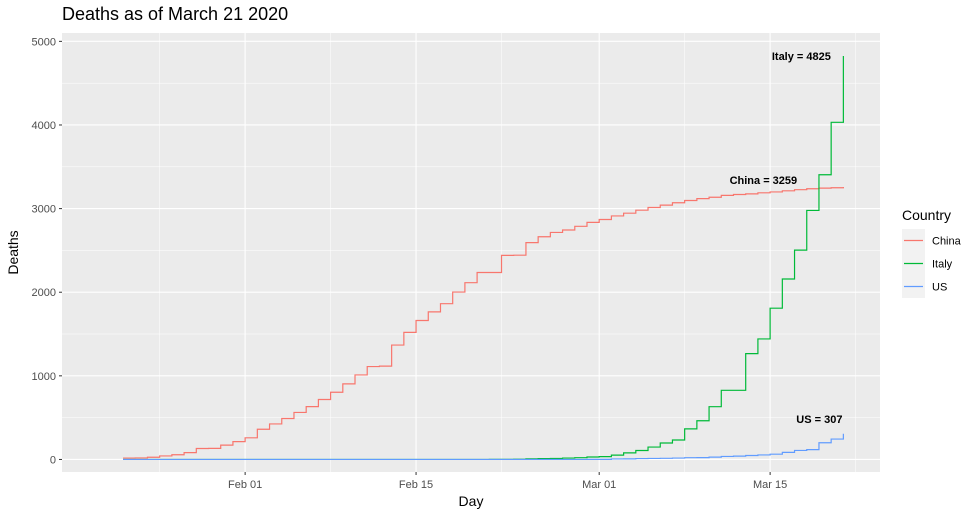 This screenshot has width=979, height=517. What do you see at coordinates (819, 420) in the screenshot?
I see `annotation-us: US = 307` at bounding box center [819, 420].